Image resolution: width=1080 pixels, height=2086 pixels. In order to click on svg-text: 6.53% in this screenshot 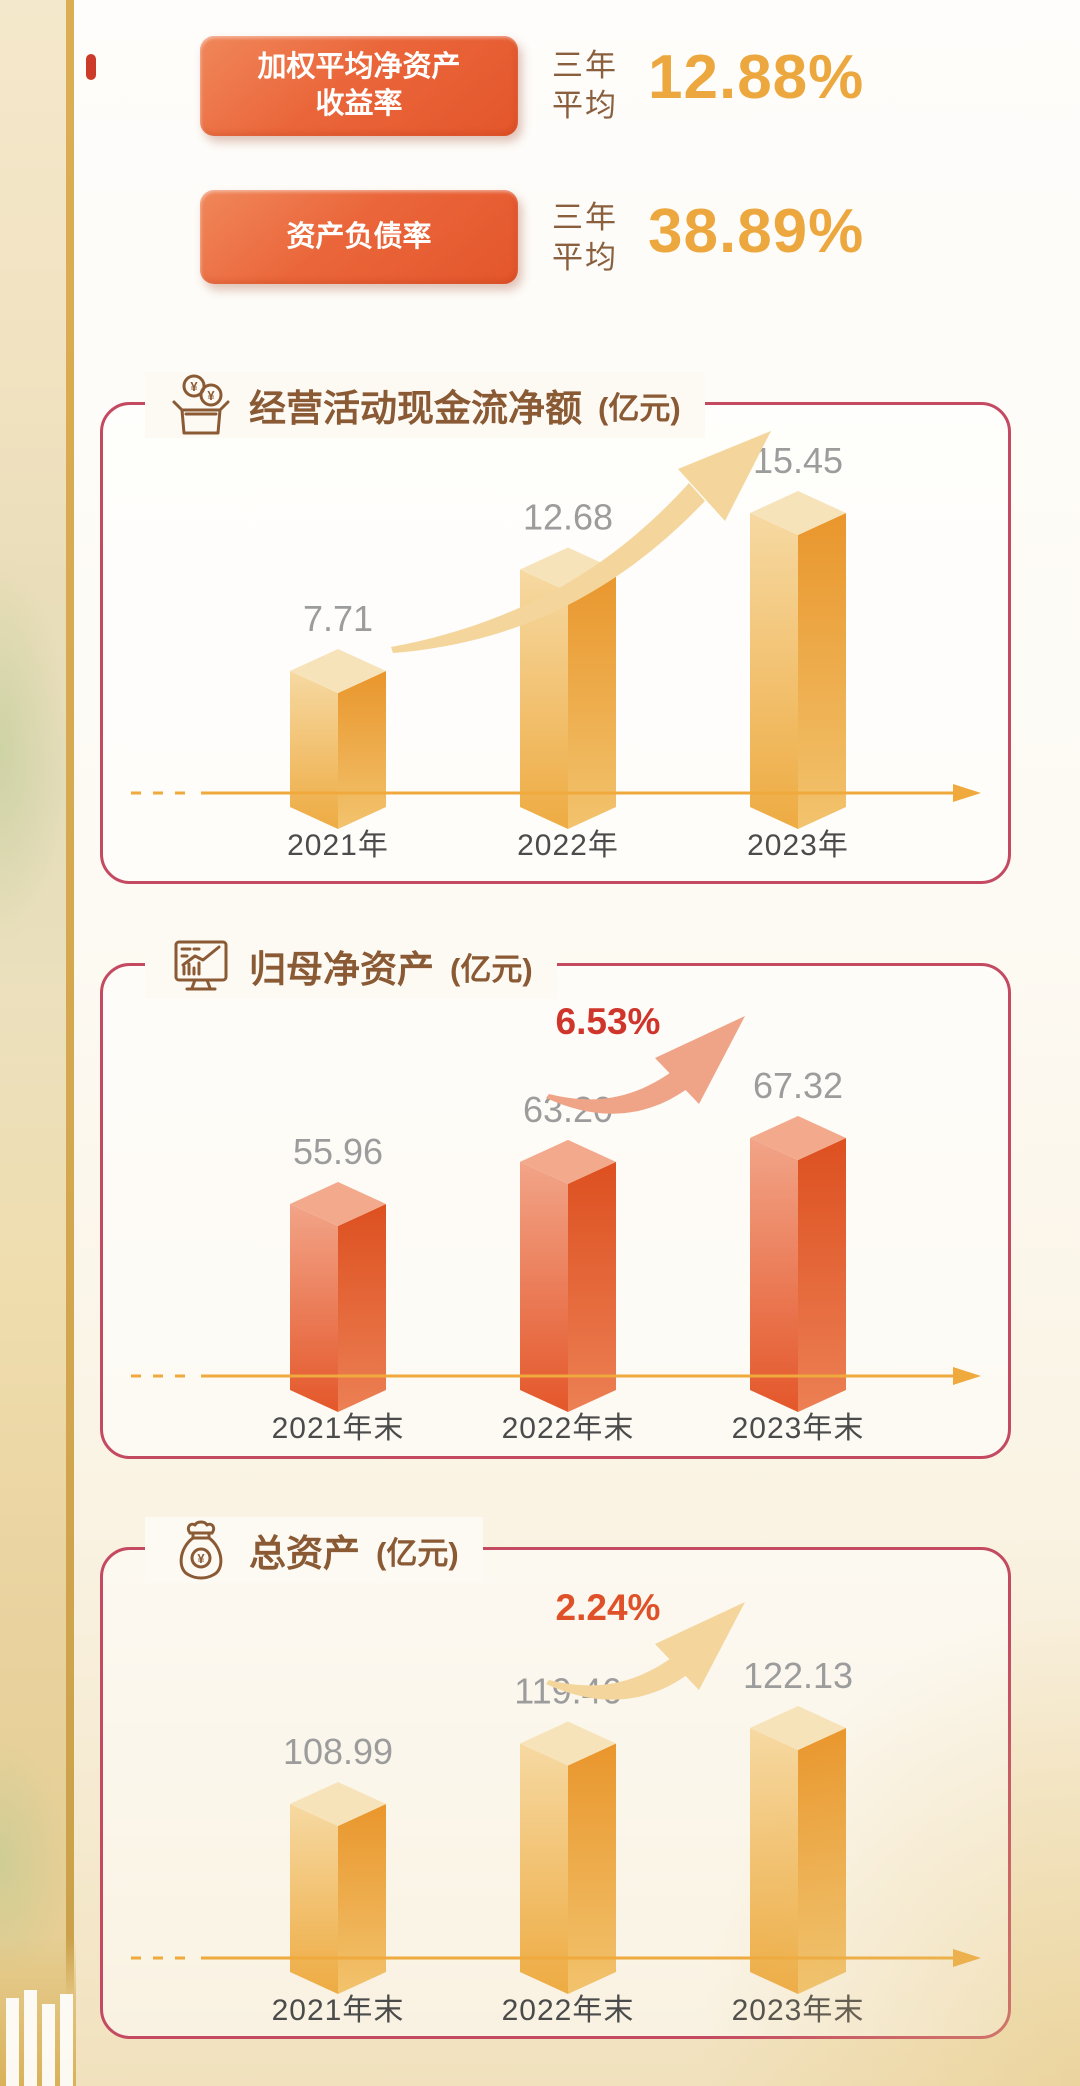, I will do `click(608, 1021)`.